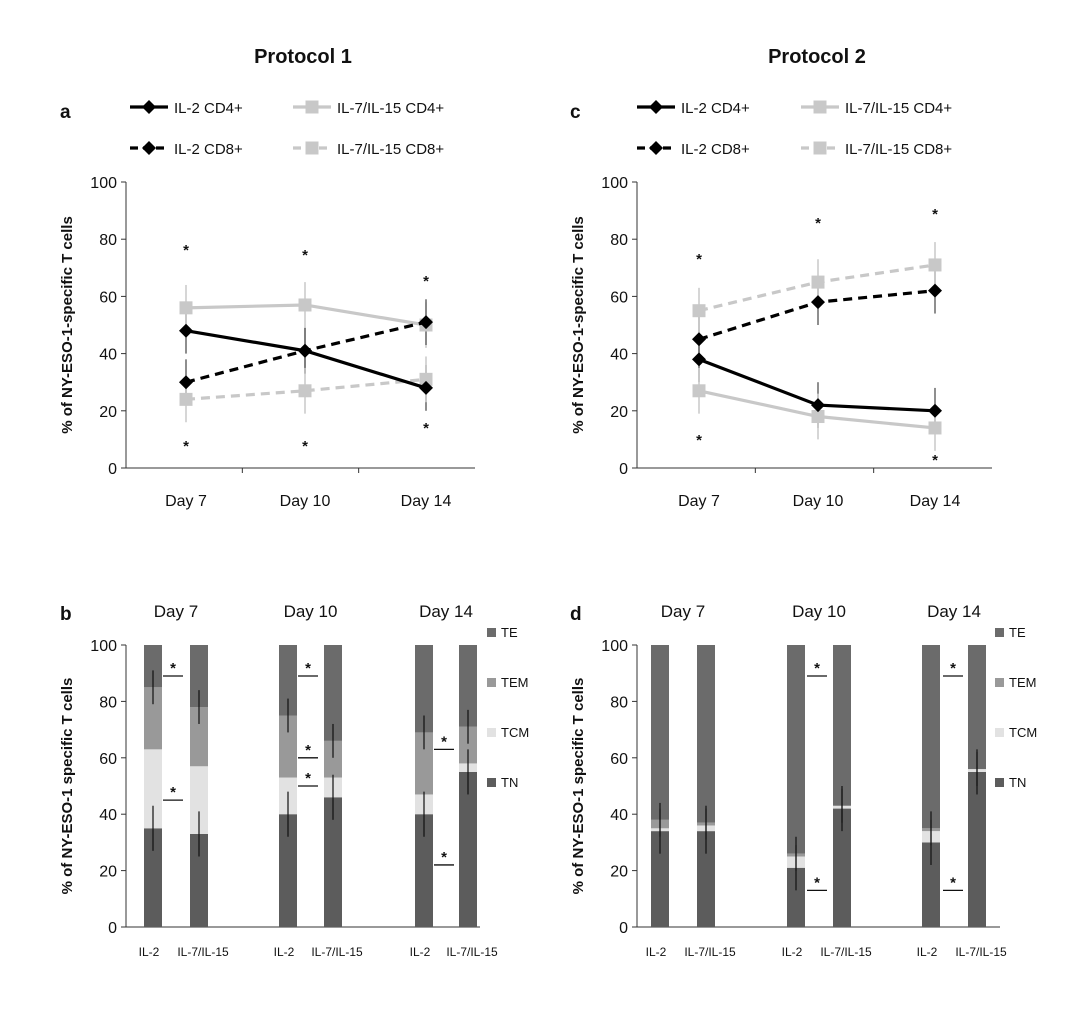  Describe the element at coordinates (509, 782) in the screenshot. I see `legend-label: TN` at that location.